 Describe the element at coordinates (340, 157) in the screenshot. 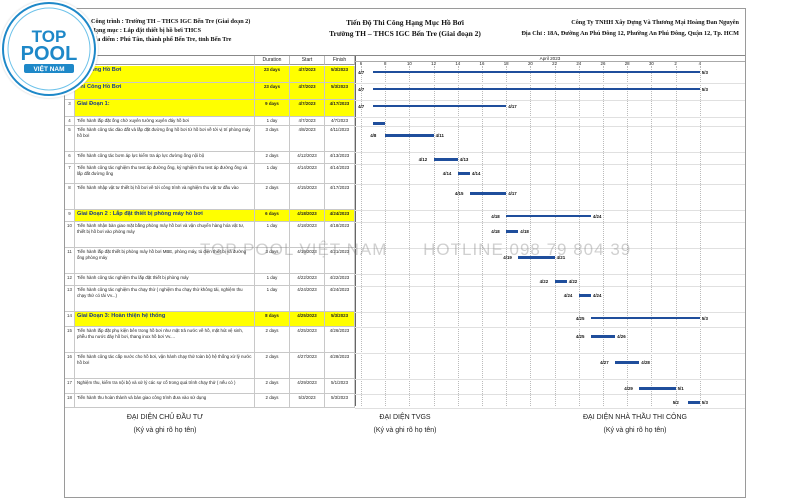

I see `task-finish: 4/13/2023` at that location.